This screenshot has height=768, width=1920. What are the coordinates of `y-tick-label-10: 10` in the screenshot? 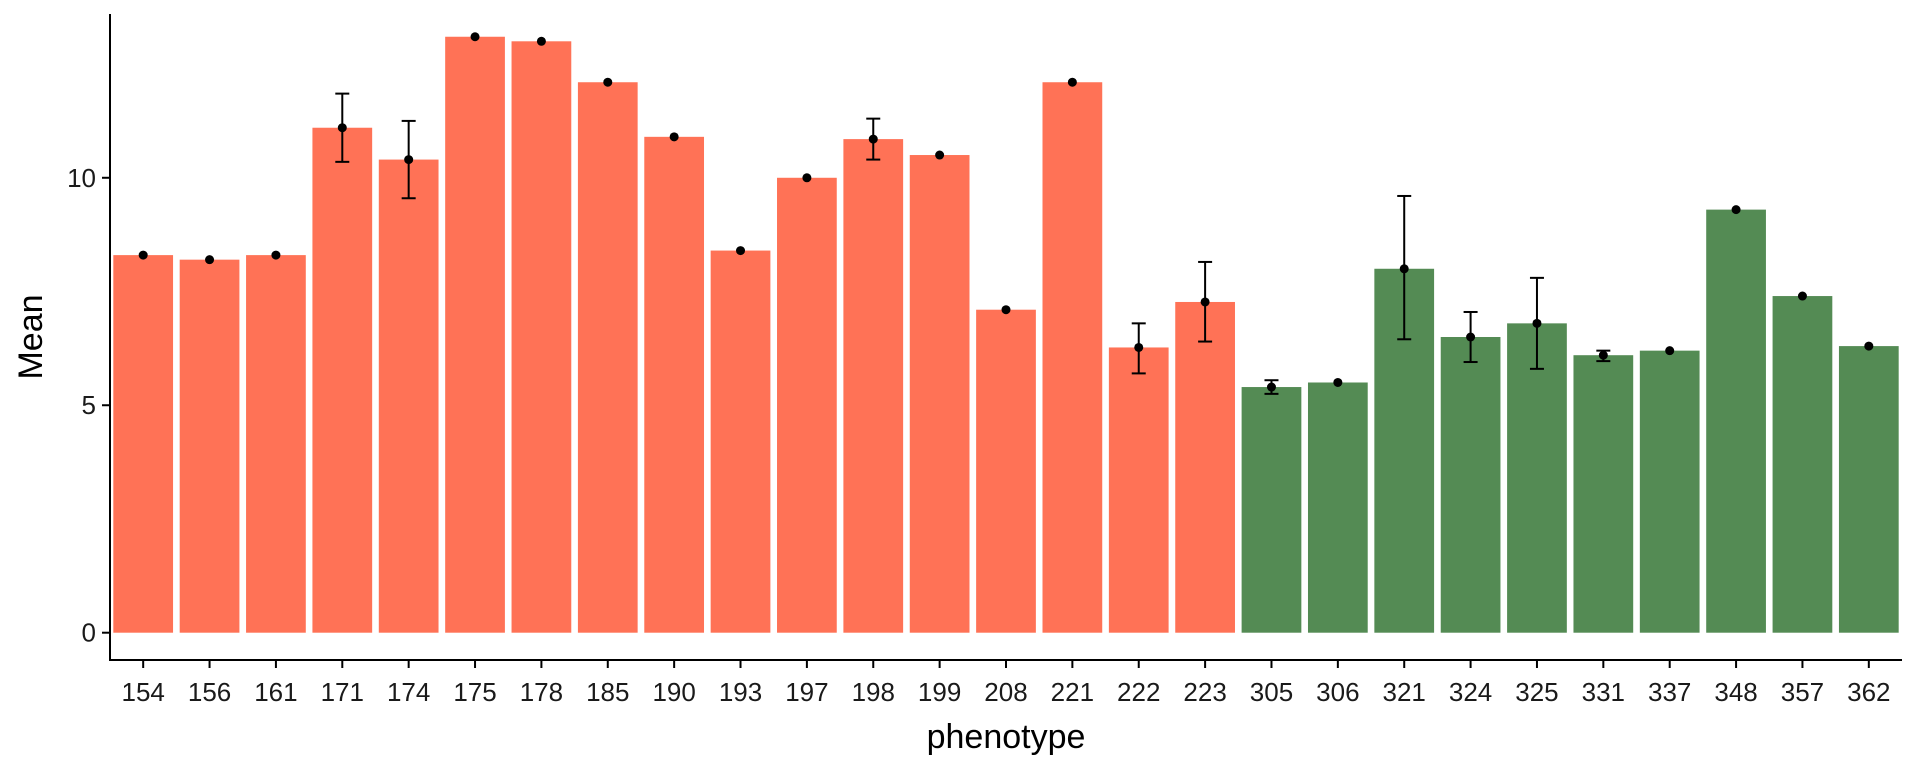 It's located at (81, 178).